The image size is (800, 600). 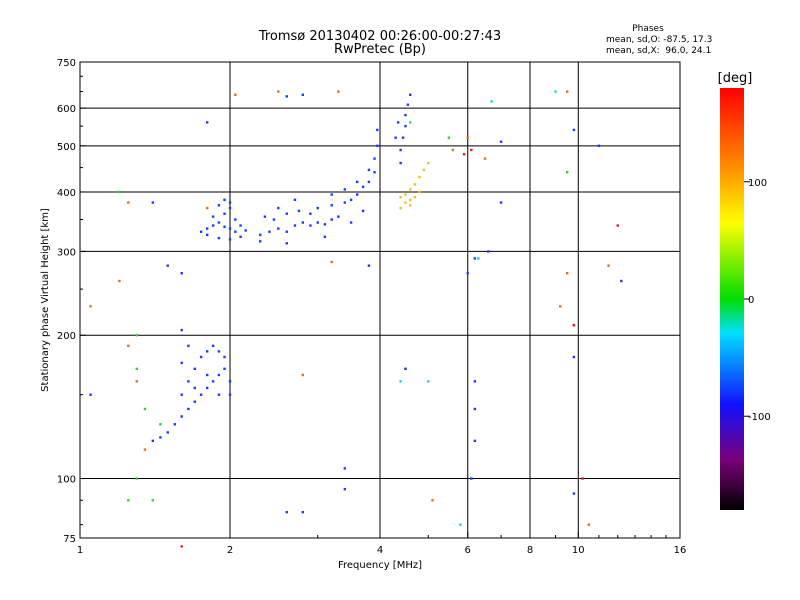 I want to click on colorbar, so click(x=732, y=299).